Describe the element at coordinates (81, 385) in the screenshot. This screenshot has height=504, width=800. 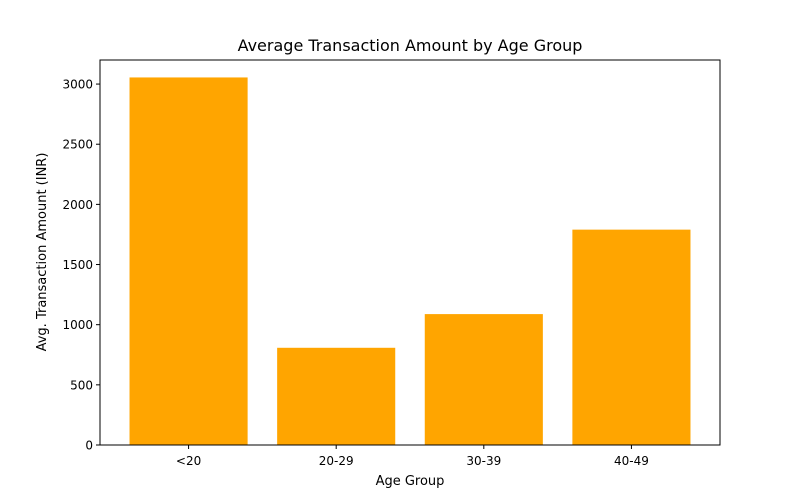
I see `y-tick-label: 500` at that location.